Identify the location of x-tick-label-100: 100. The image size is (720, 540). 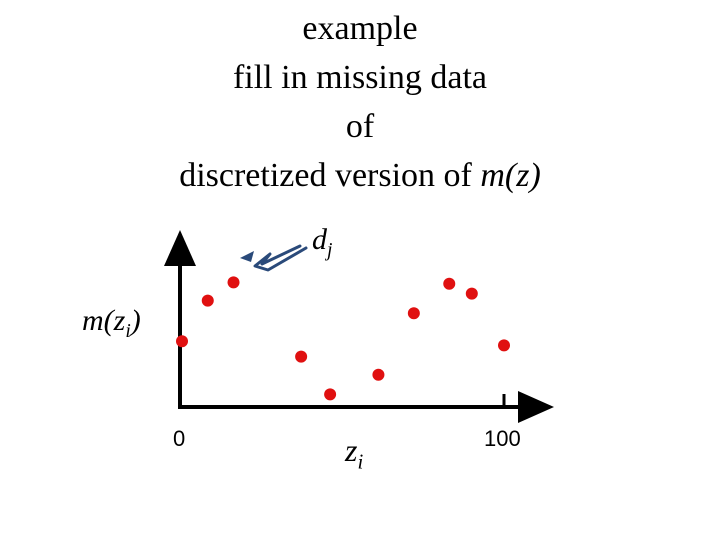
(502, 438).